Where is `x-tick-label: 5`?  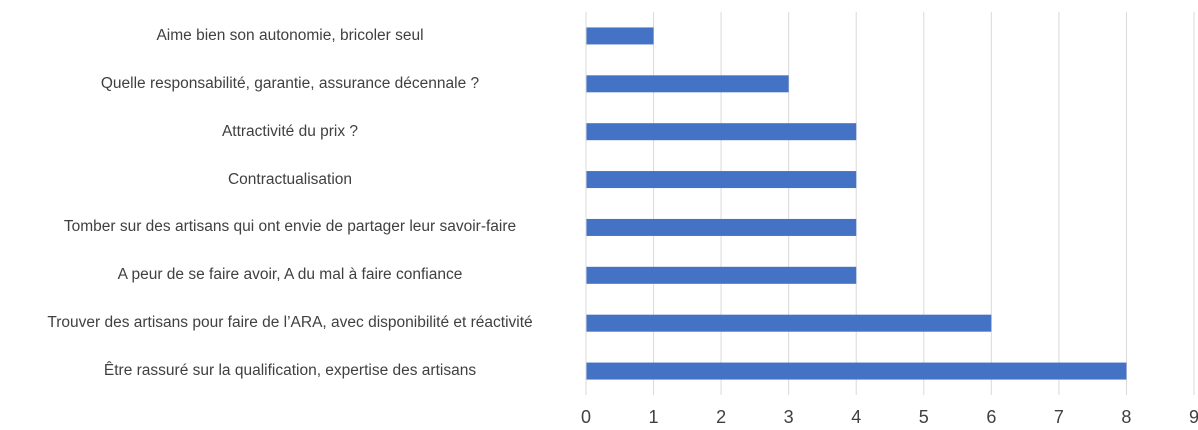 x-tick-label: 5 is located at coordinates (924, 417).